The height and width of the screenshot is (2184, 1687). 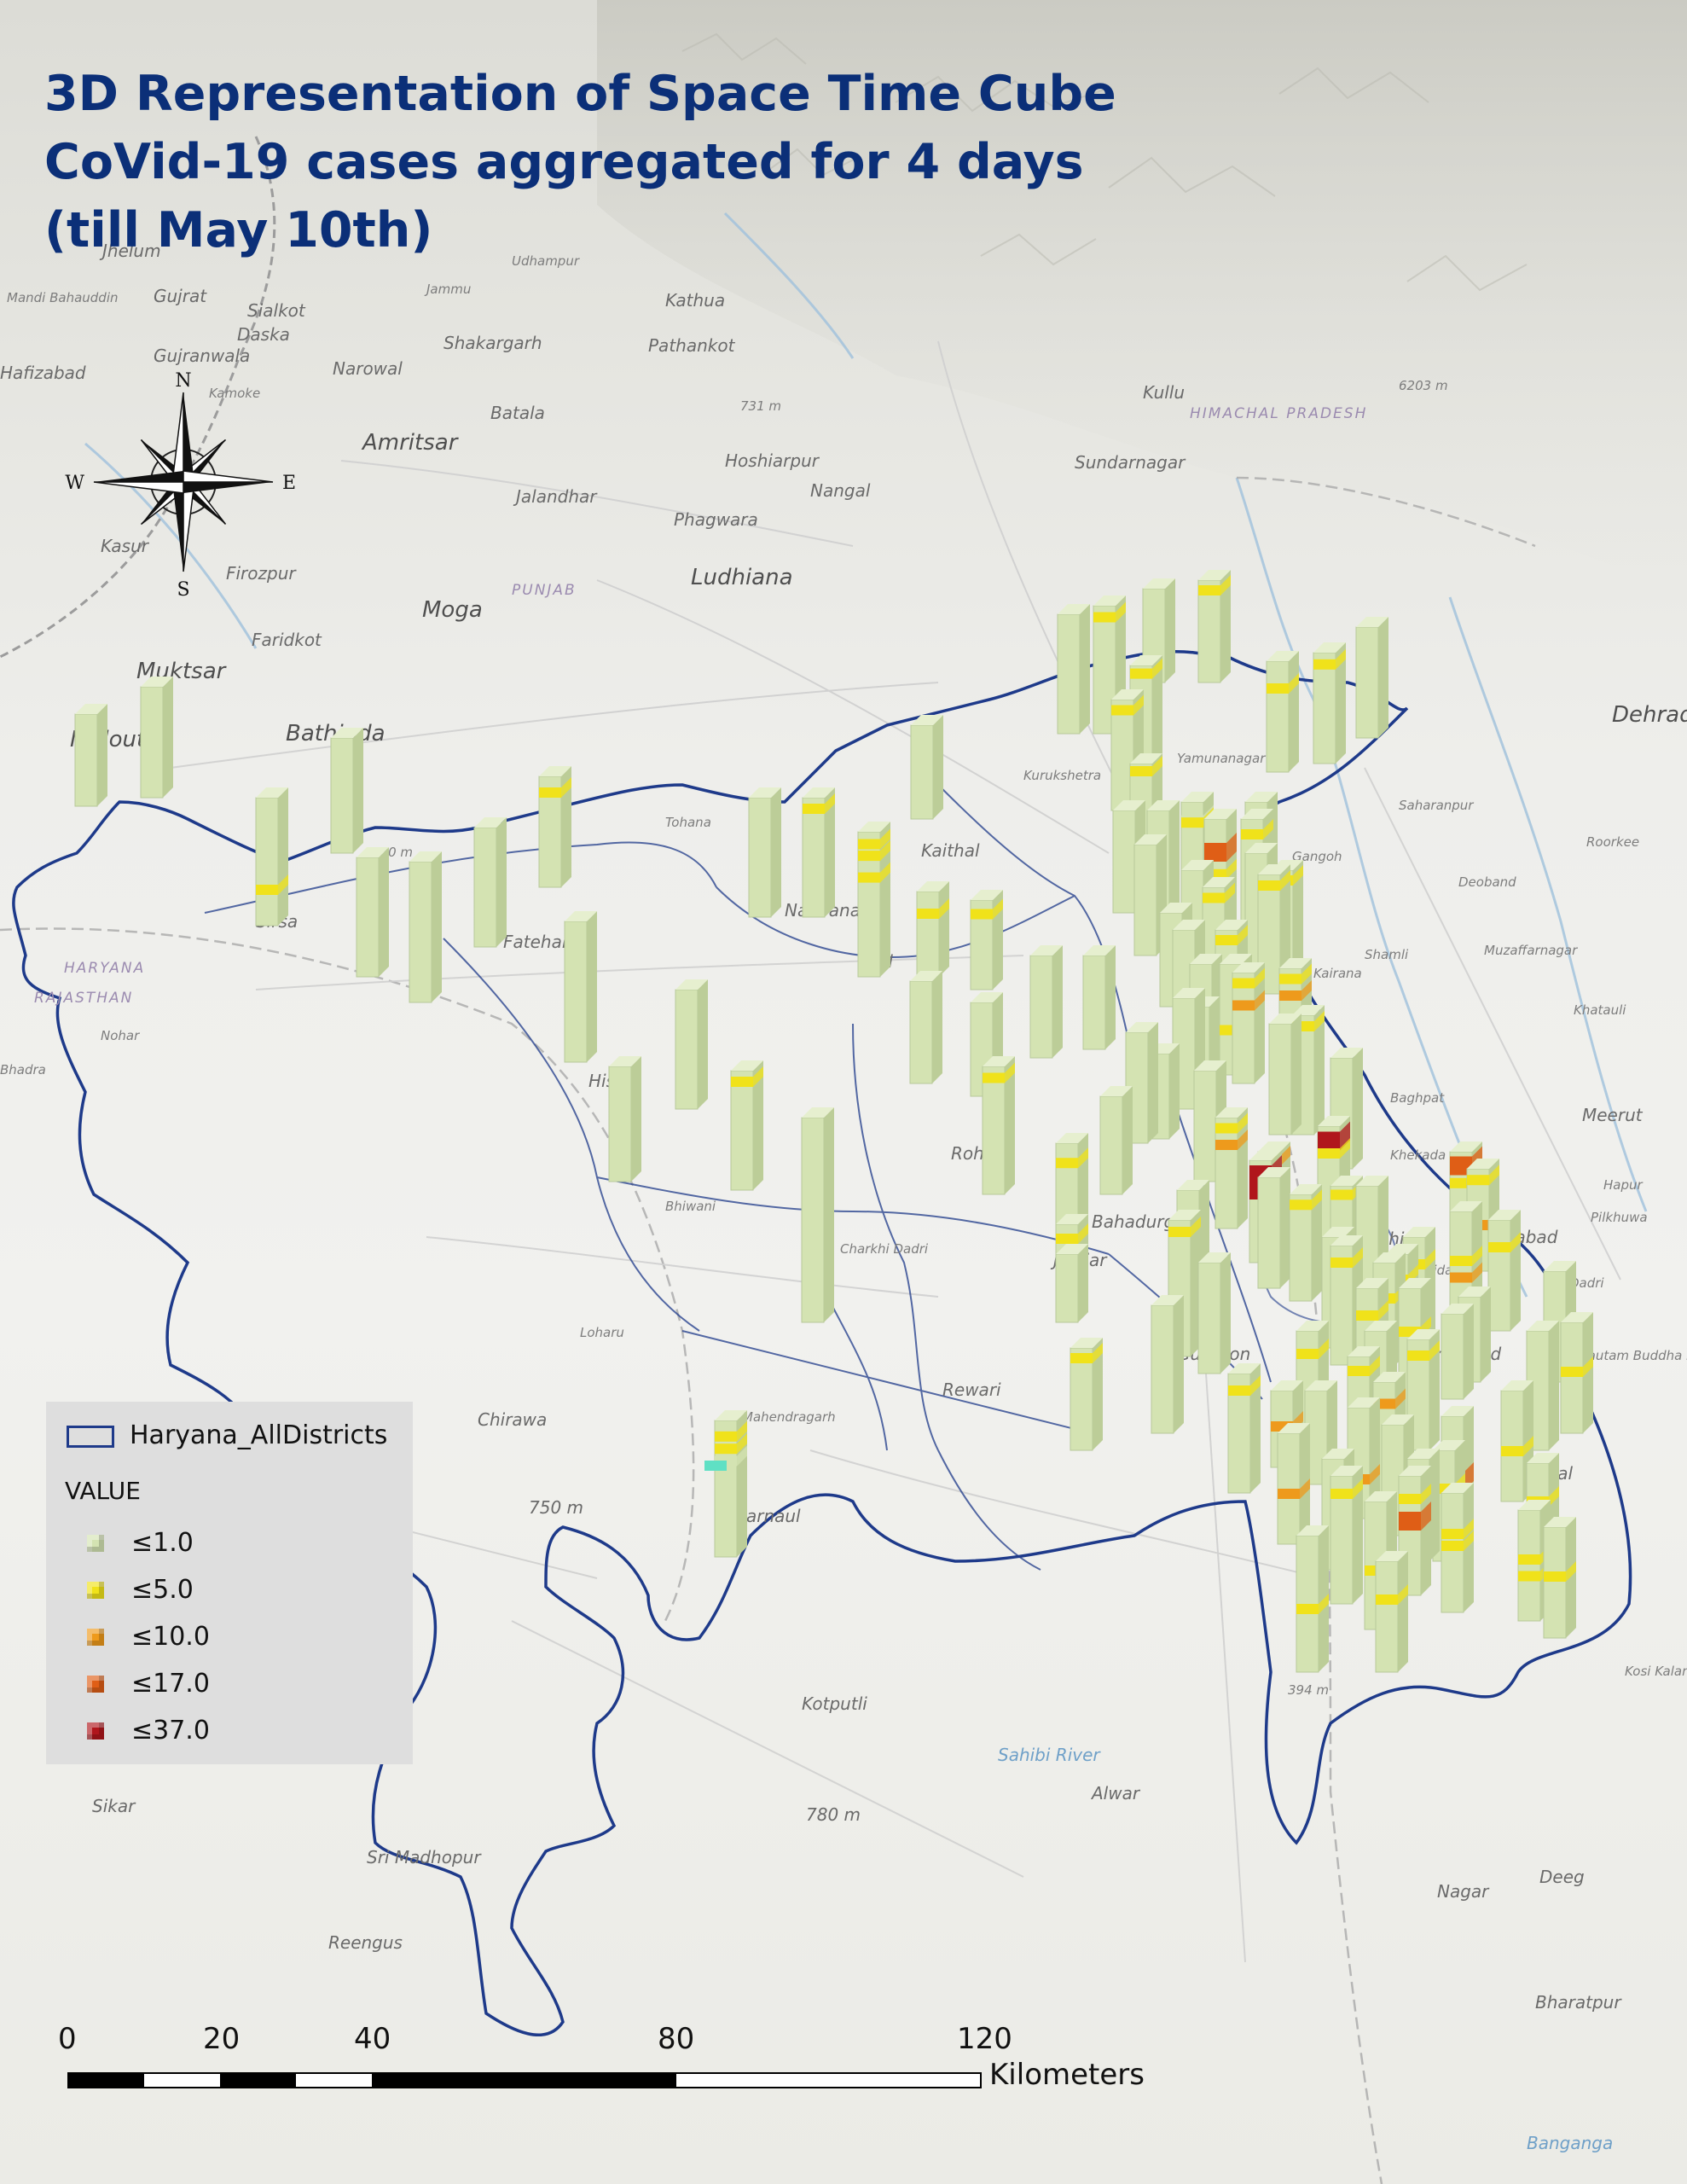 What do you see at coordinates (202, 356) in the screenshot?
I see `place-label: Gujranwala` at bounding box center [202, 356].